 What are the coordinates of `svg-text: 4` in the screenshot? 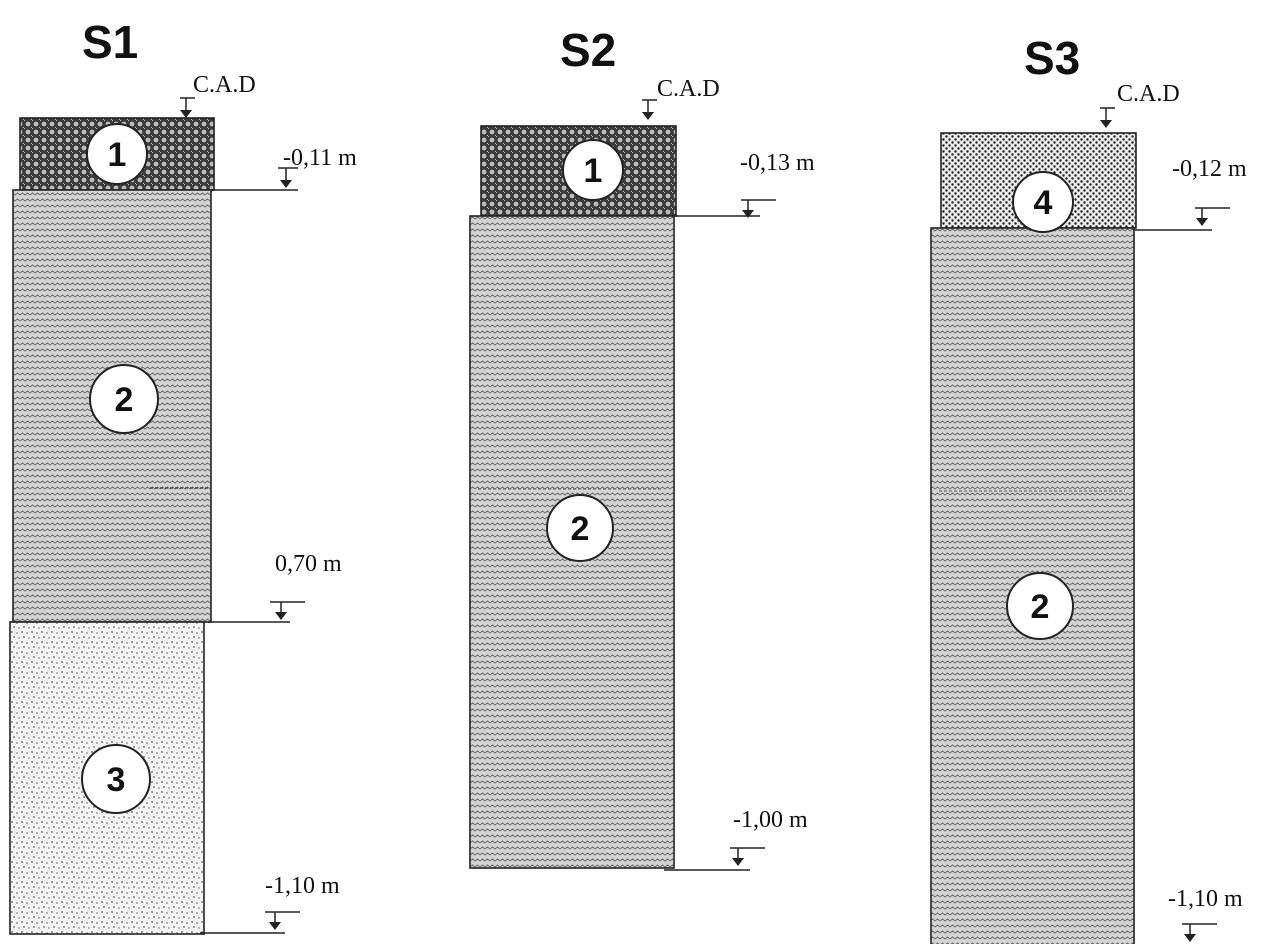 It's located at (1043, 203).